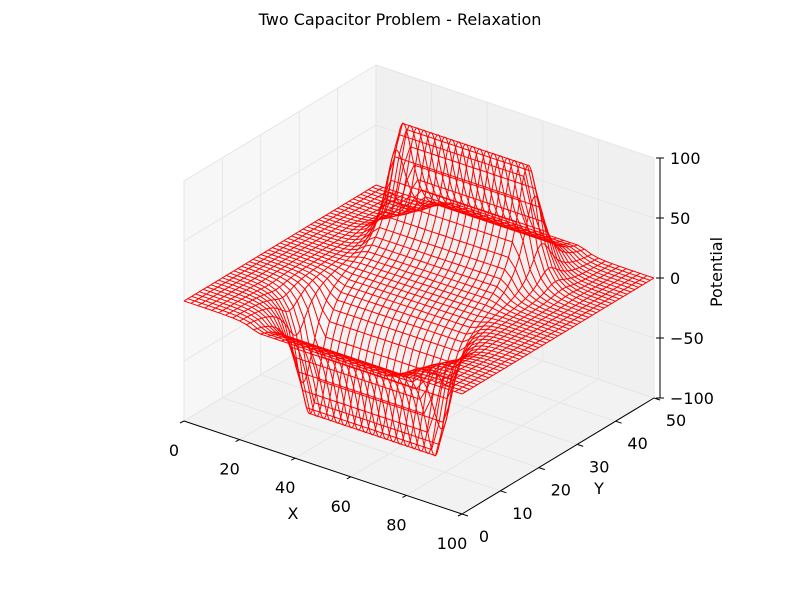  I want to click on y-tick-label: 50, so click(676, 420).